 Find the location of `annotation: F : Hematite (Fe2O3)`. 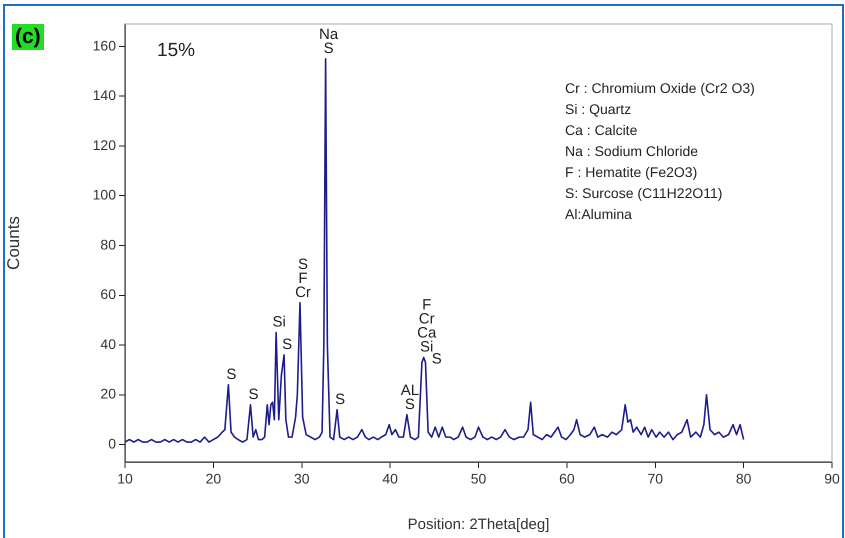

annotation: F : Hematite (Fe2O3) is located at coordinates (631, 172).